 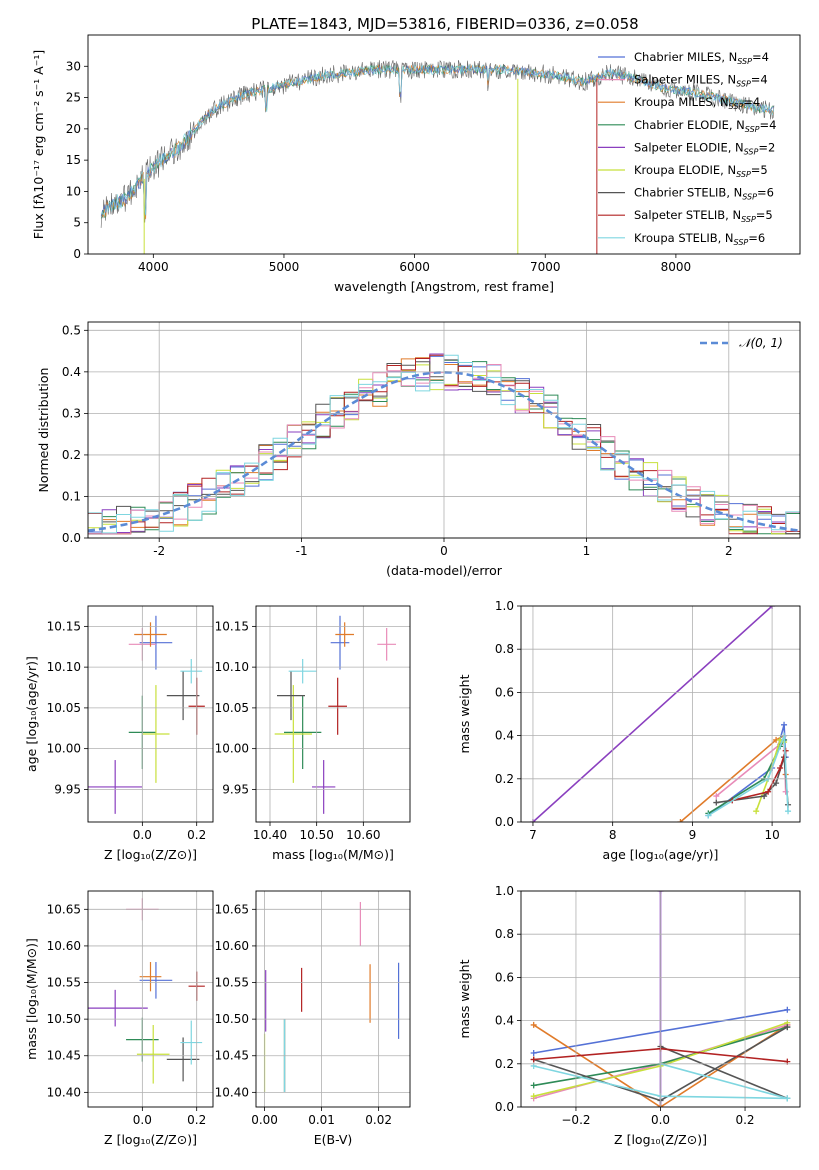 What do you see at coordinates (575, 1120) in the screenshot?
I see `x-tick-label: −0.2` at bounding box center [575, 1120].